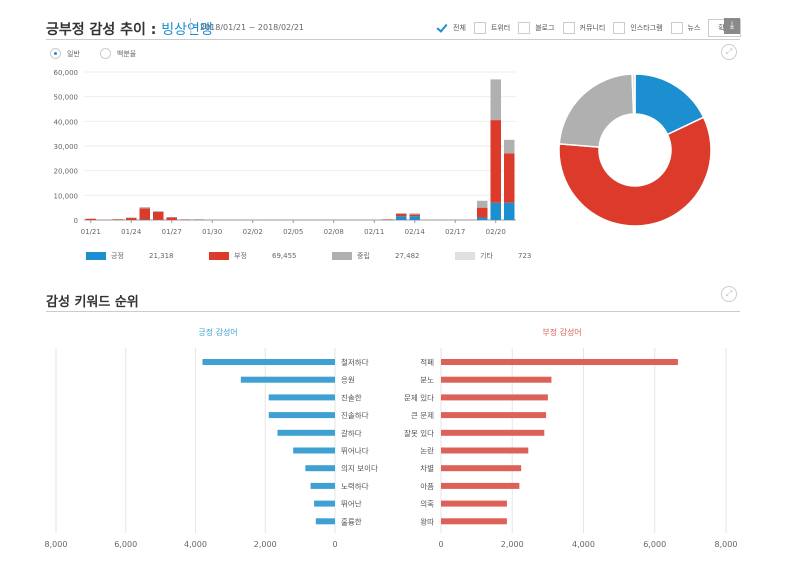 This screenshot has height=562, width=800. Describe the element at coordinates (427, 362) in the screenshot. I see `negative-keyword-label: 적폐` at that location.